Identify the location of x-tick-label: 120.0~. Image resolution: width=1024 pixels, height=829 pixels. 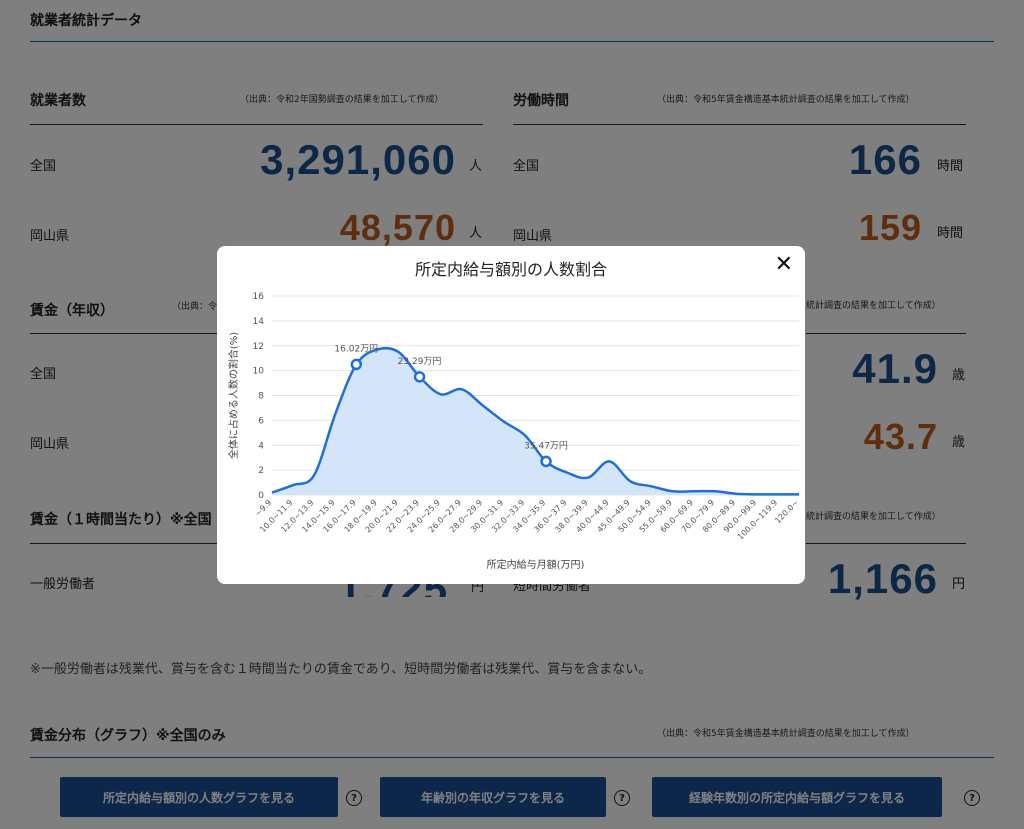
(786, 511).